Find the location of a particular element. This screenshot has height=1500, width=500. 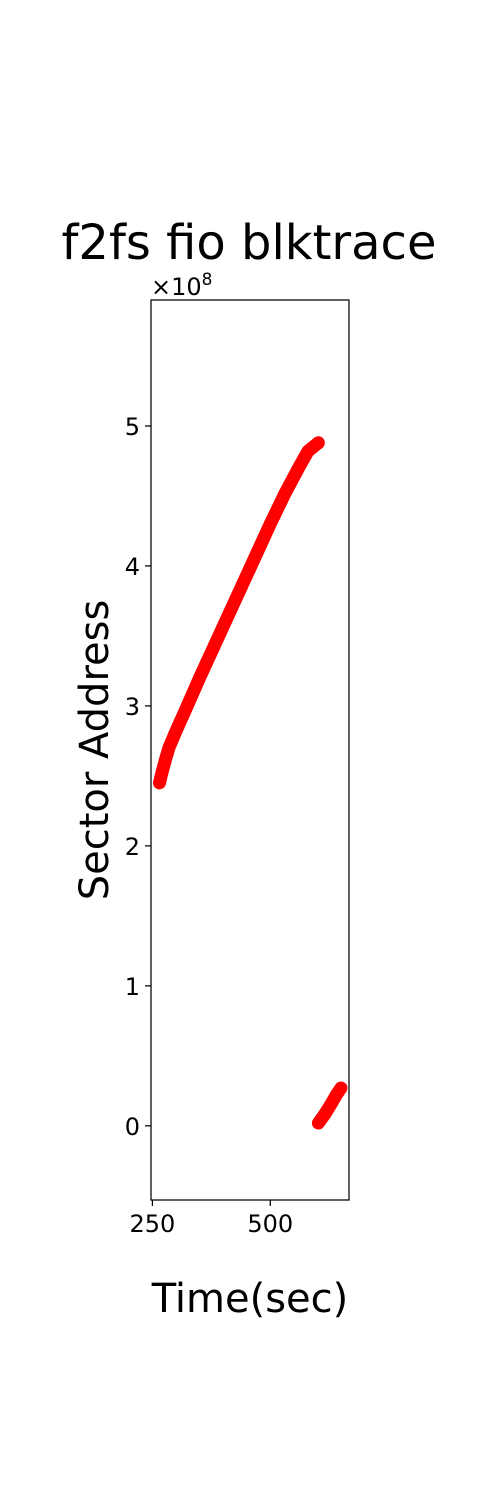

y-axis-label: Sector Address is located at coordinates (95, 750).